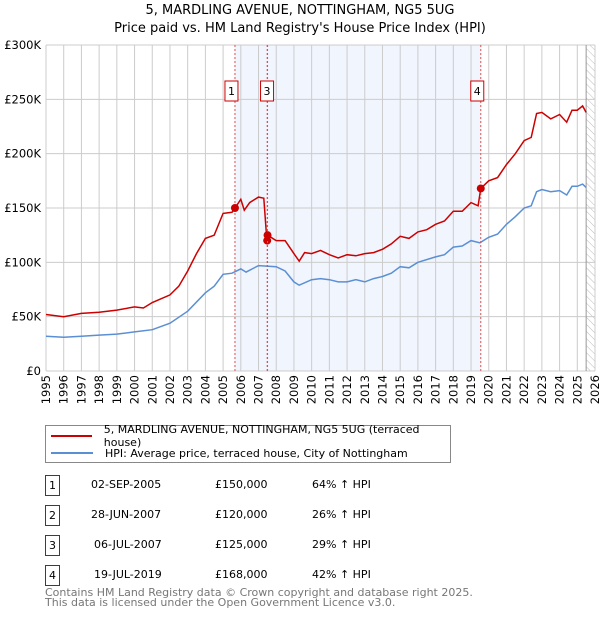  Describe the element at coordinates (341, 574) in the screenshot. I see `sale-hpi: 42% ↑ HPI` at that location.